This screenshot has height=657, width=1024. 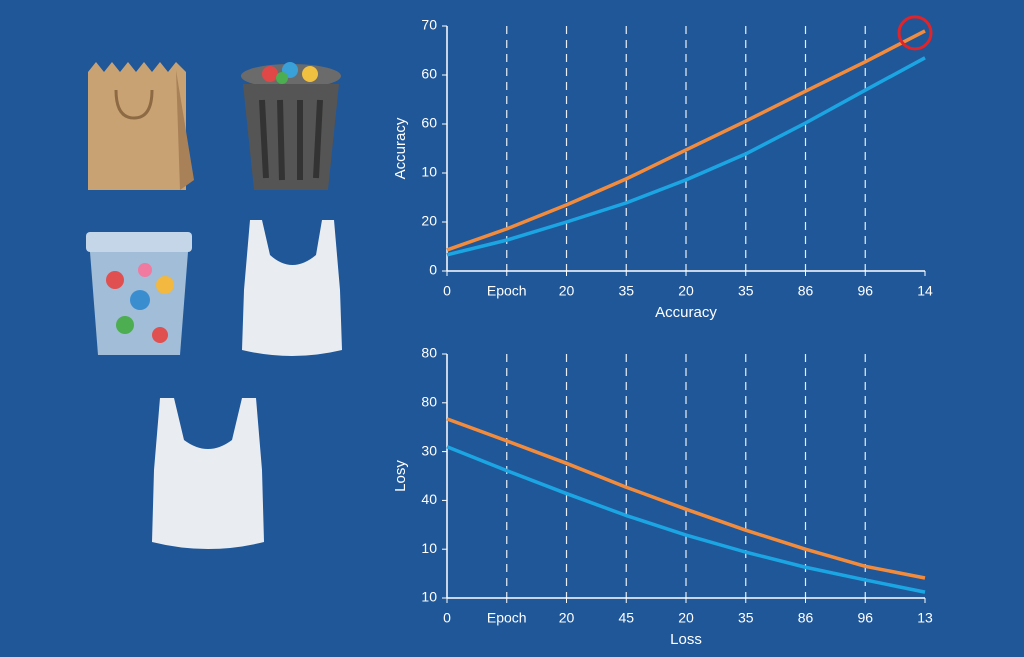 I want to click on y-axis-label: Accuracy, so click(x=400, y=148).